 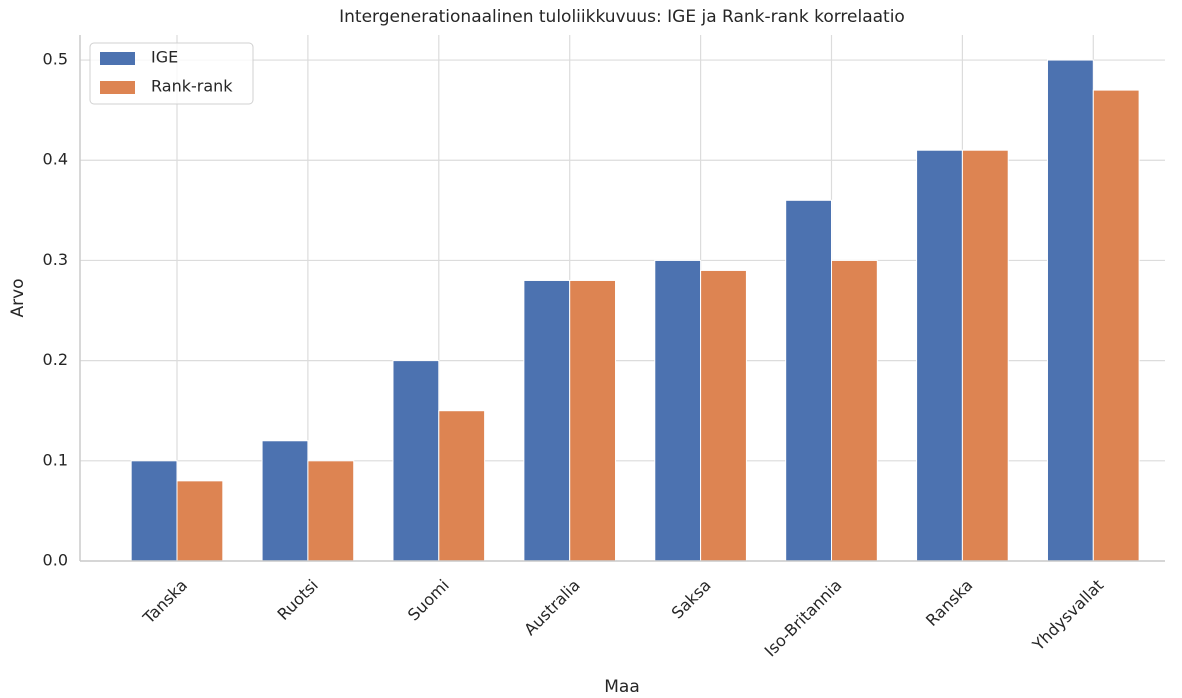 What do you see at coordinates (55, 159) in the screenshot?
I see `y-tick-label: 0.4` at bounding box center [55, 159].